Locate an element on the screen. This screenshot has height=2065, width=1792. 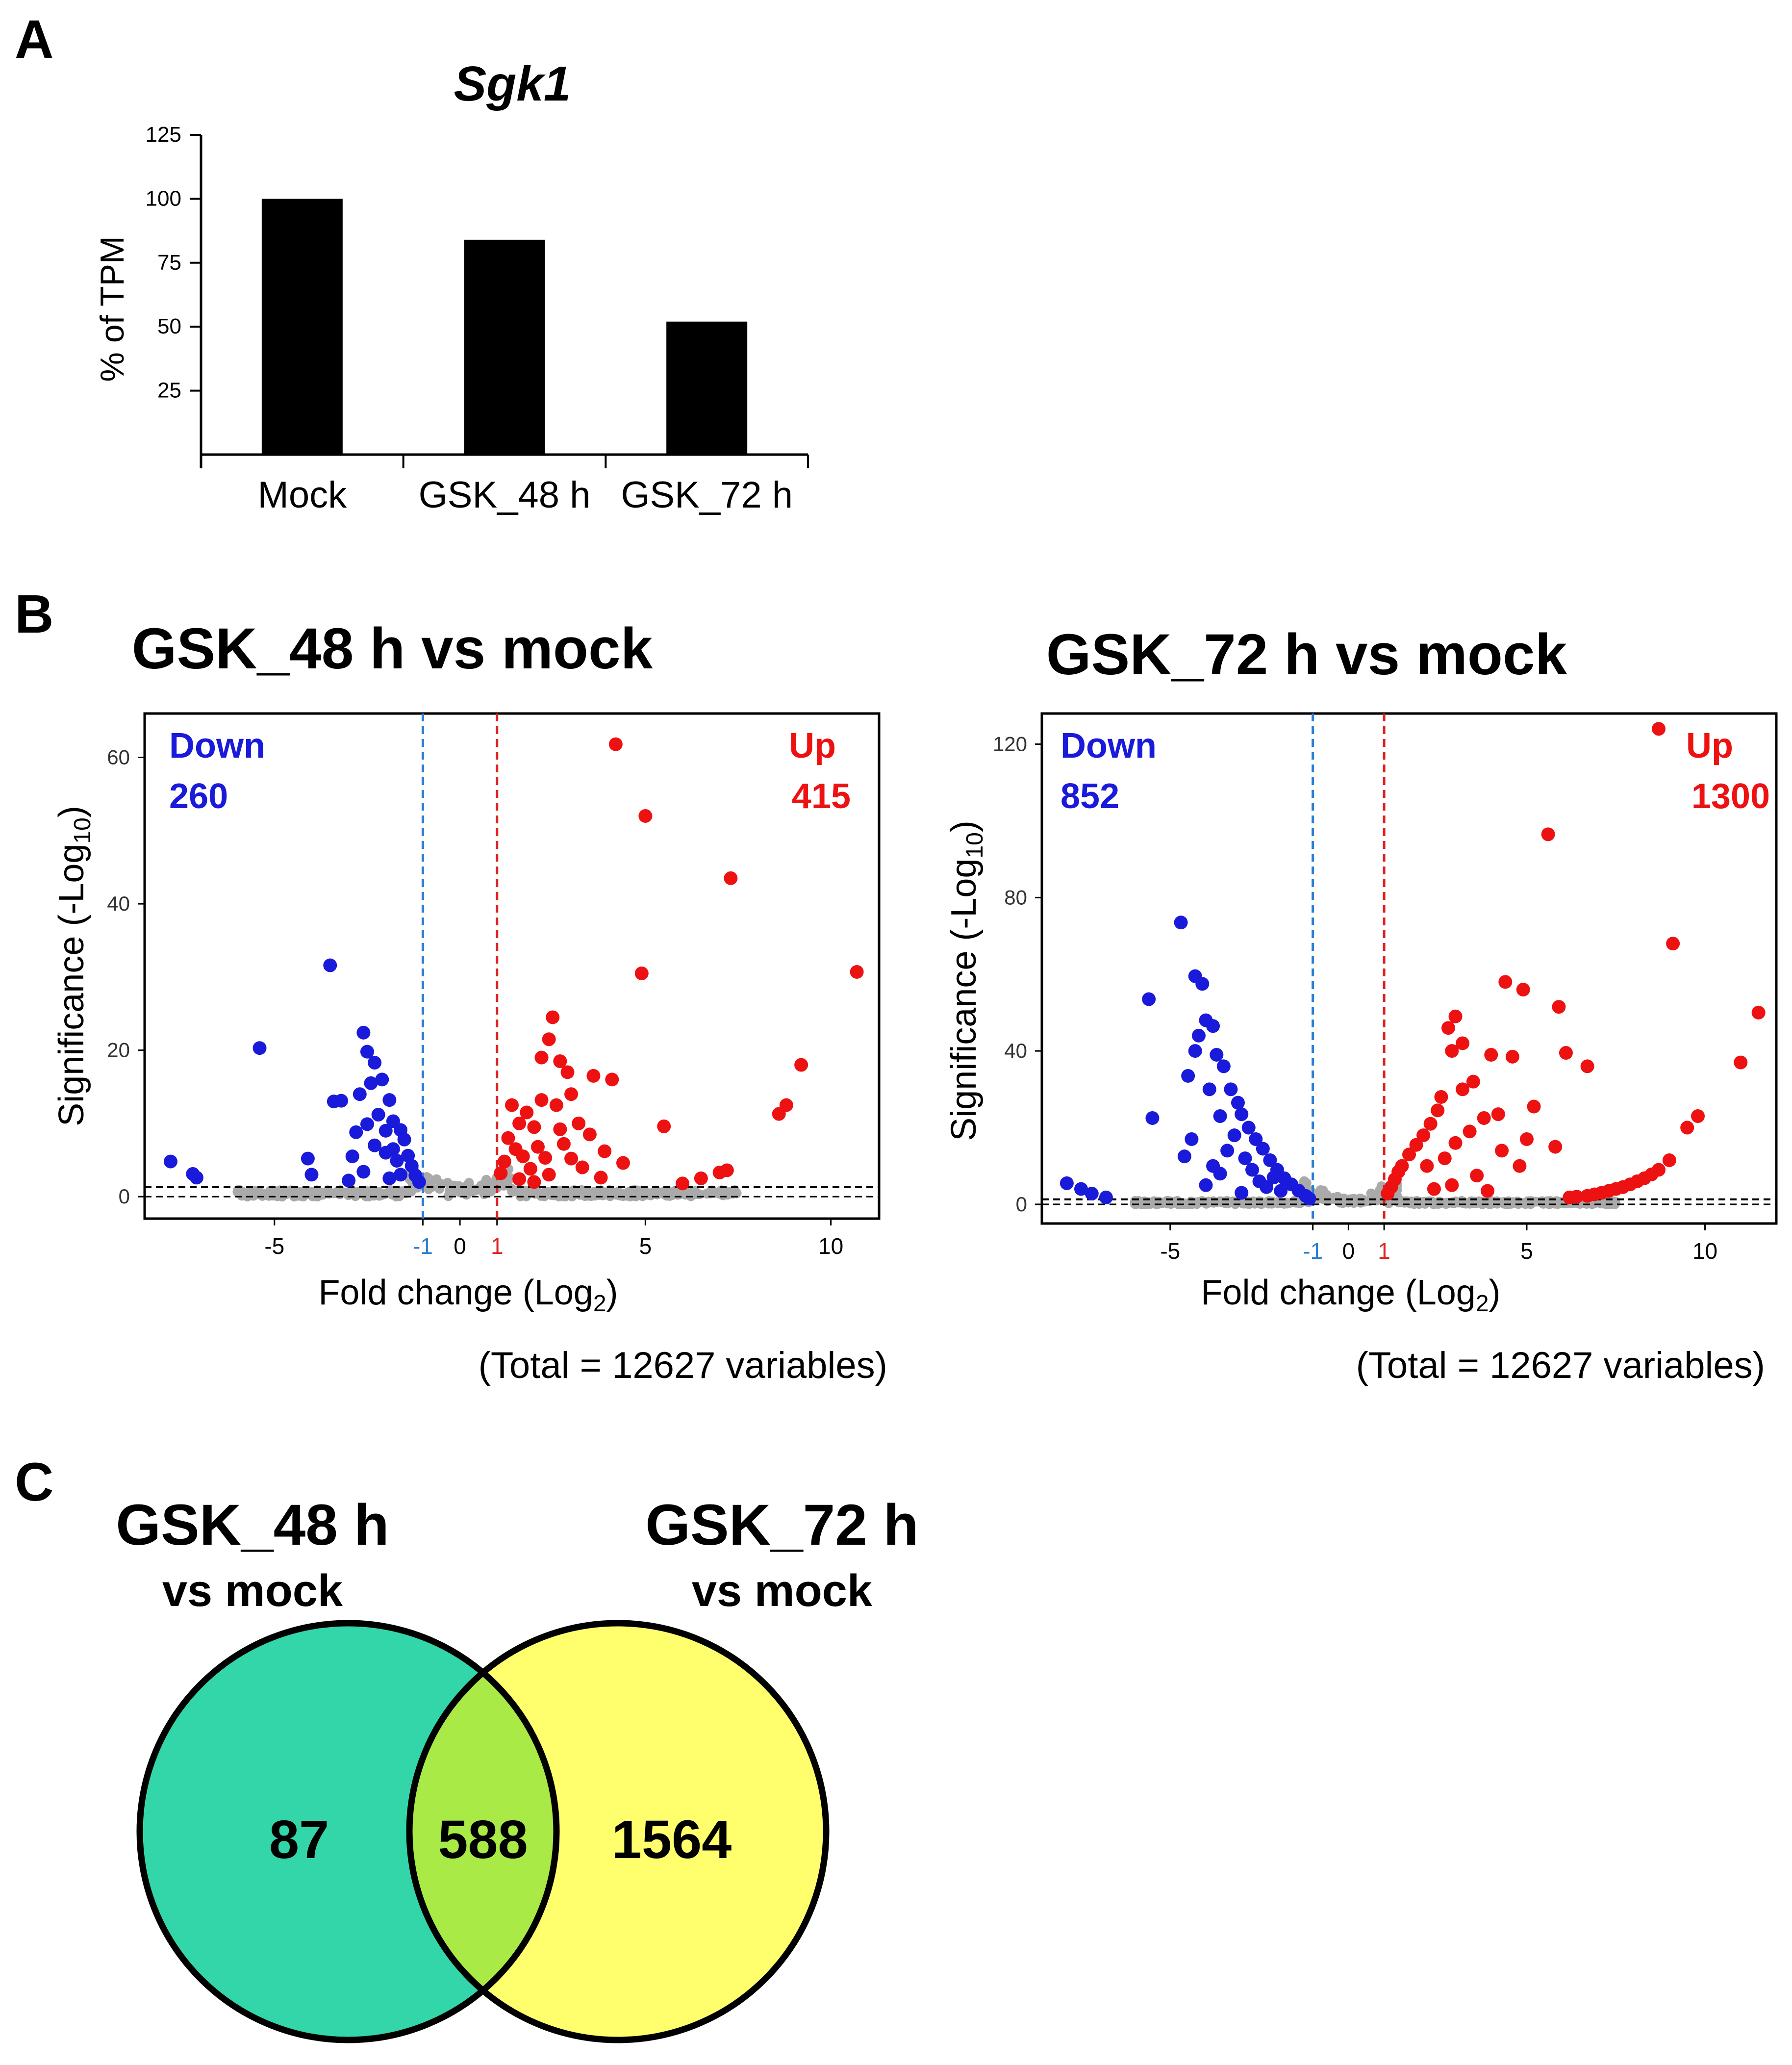
bar-gsk-48-h is located at coordinates (504, 347).